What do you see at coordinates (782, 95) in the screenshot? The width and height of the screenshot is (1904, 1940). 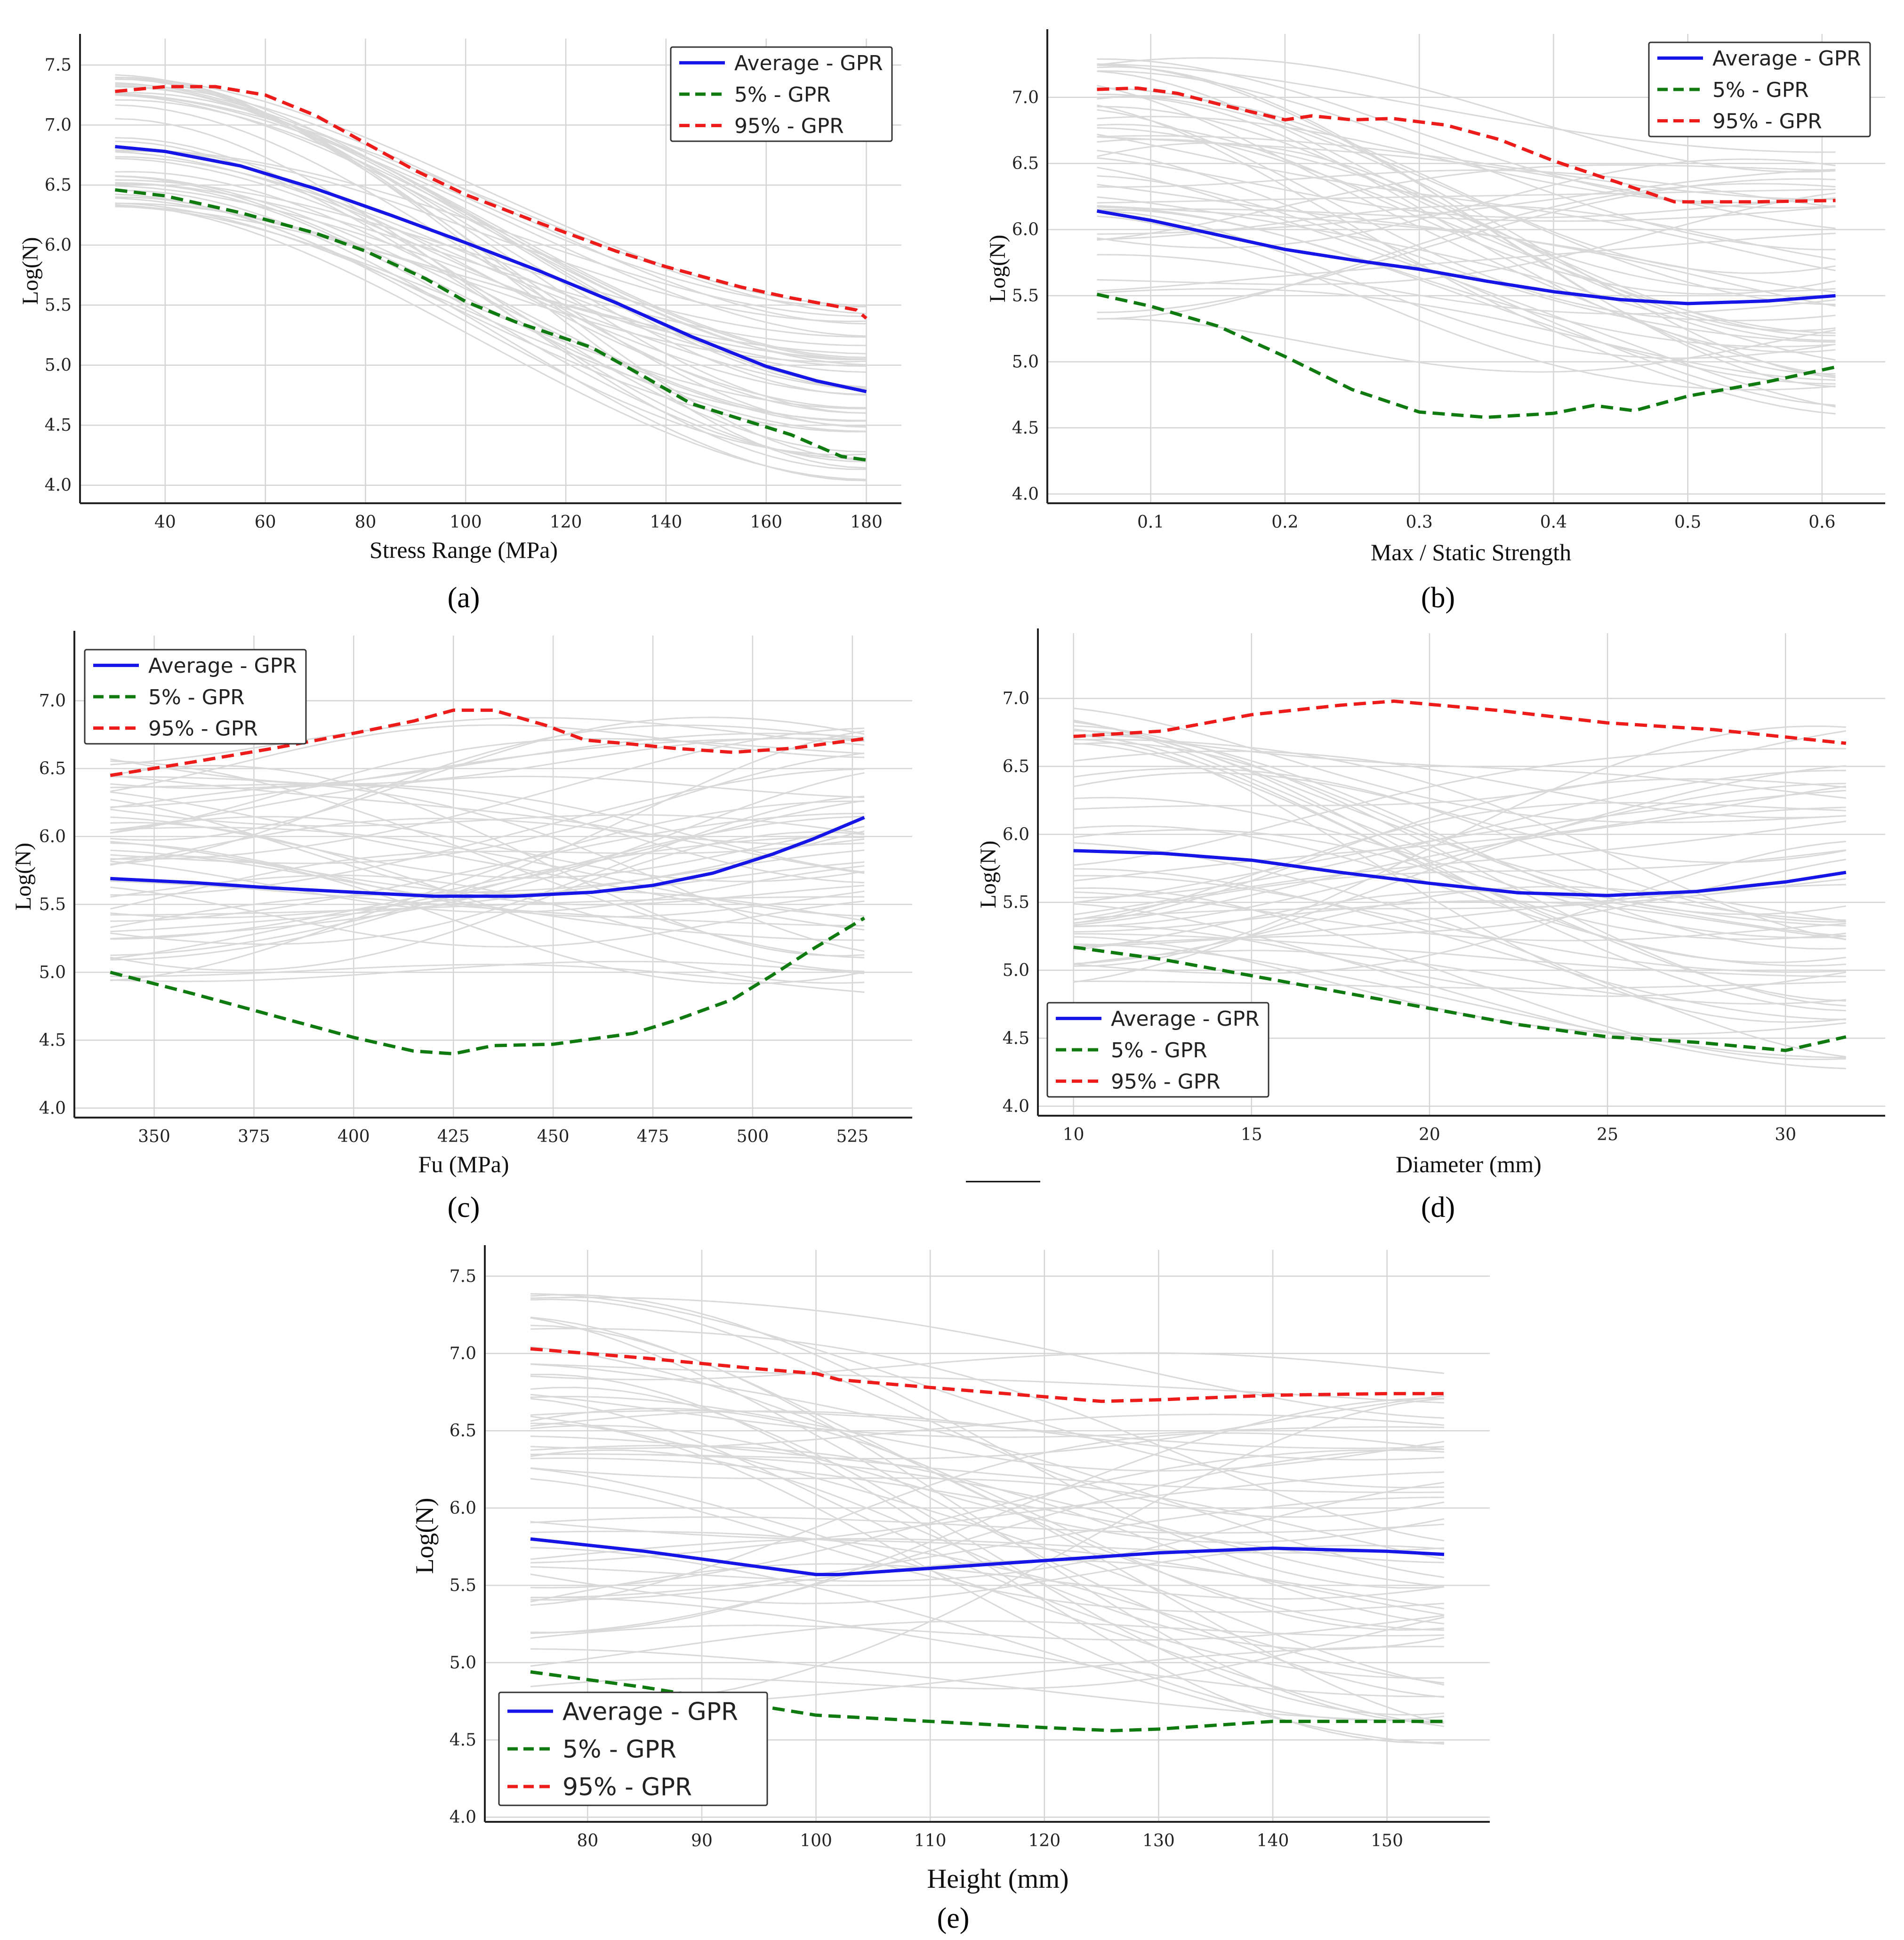 I see `legend-label: 5% - GPR` at bounding box center [782, 95].